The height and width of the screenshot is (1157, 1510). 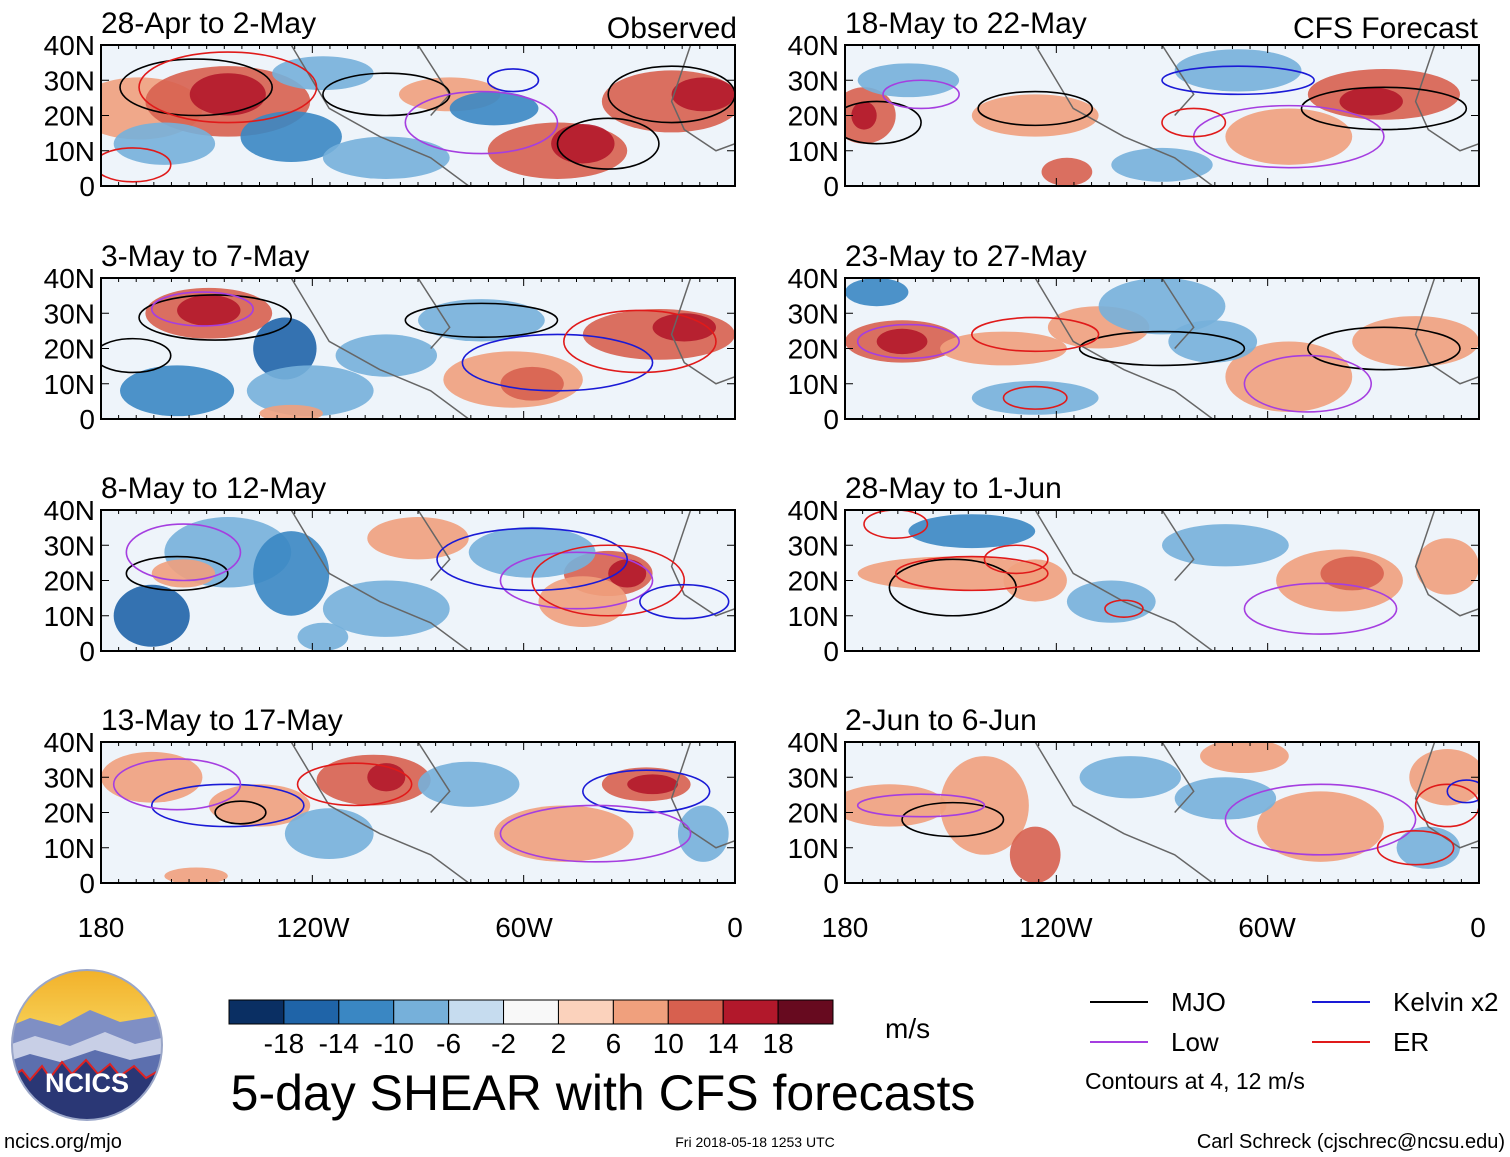 I want to click on lon-label: 120W, so click(x=1056, y=927).